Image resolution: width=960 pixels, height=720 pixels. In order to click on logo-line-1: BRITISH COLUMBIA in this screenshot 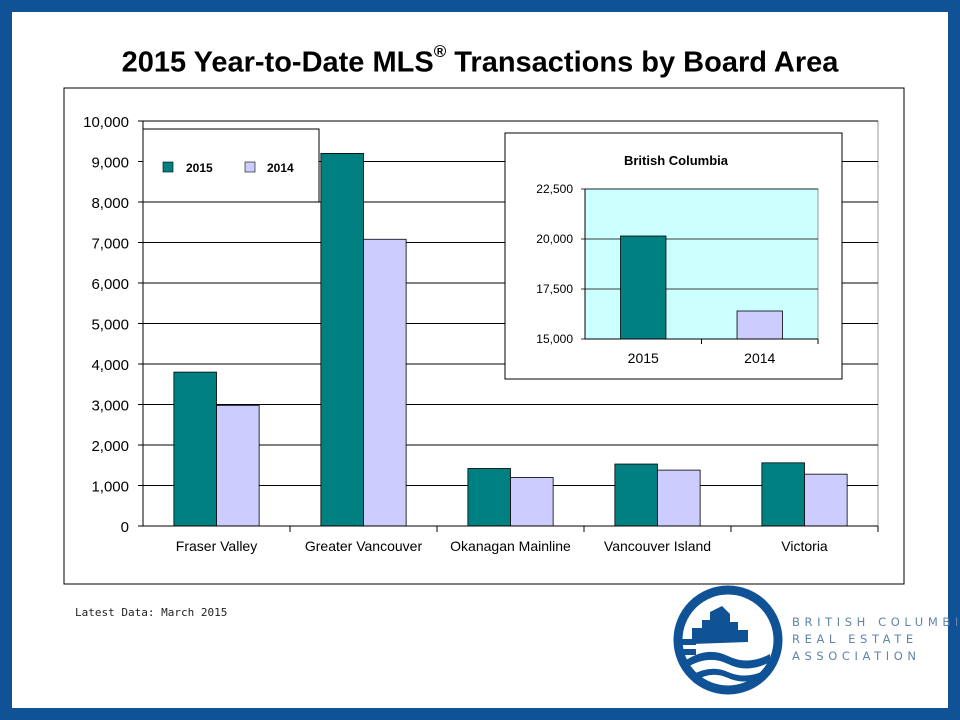, I will do `click(876, 622)`.